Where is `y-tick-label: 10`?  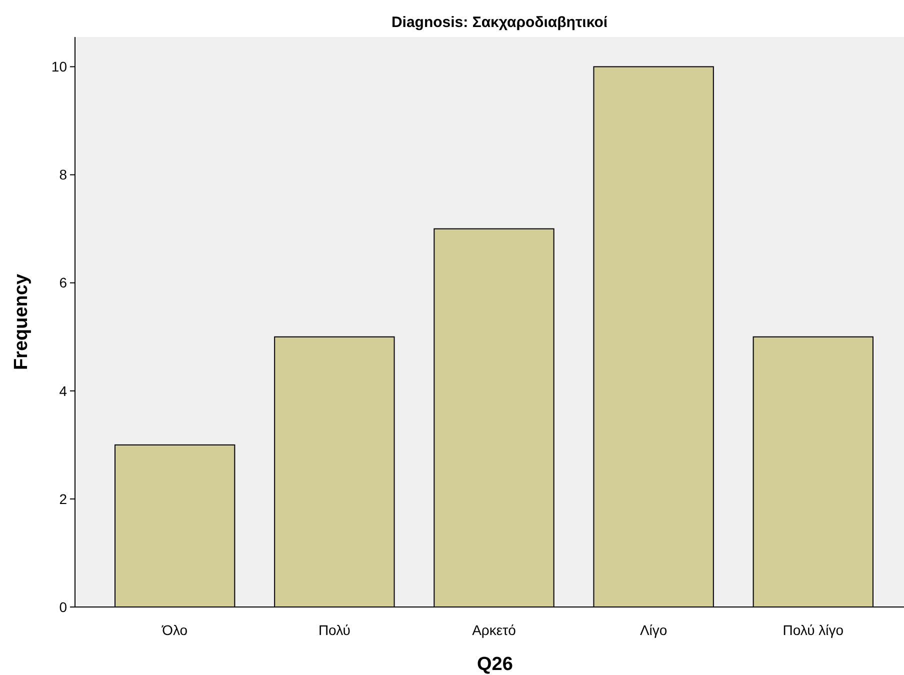 y-tick-label: 10 is located at coordinates (59, 66).